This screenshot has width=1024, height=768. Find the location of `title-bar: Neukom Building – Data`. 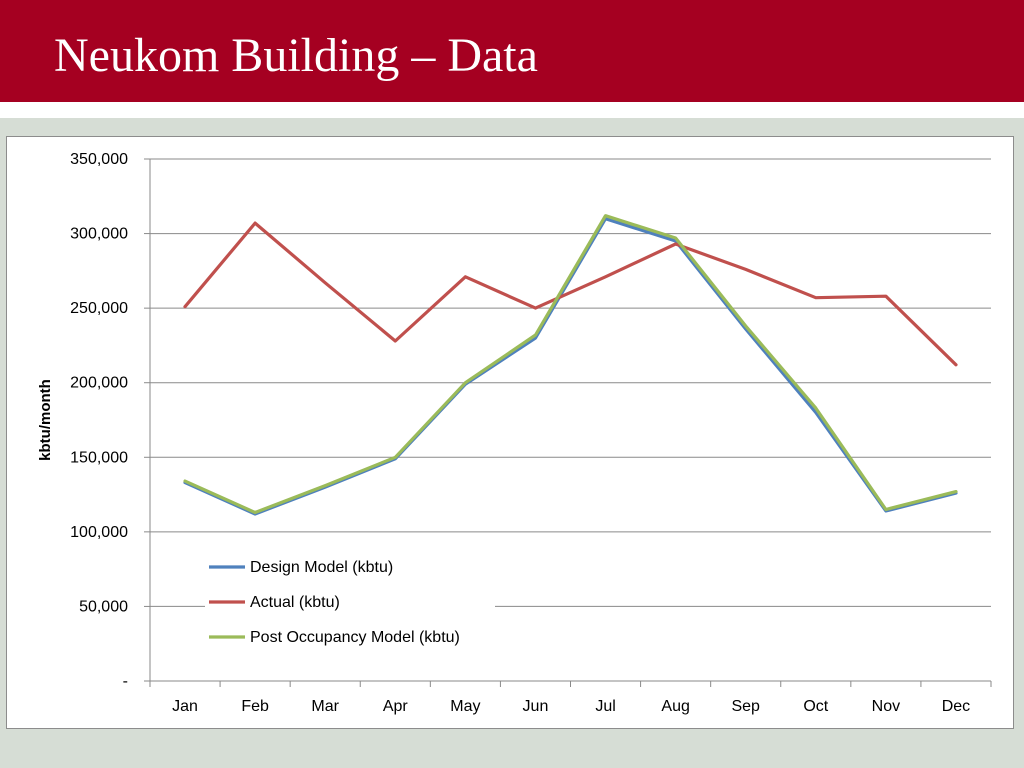

title-bar: Neukom Building – Data is located at coordinates (512, 51).